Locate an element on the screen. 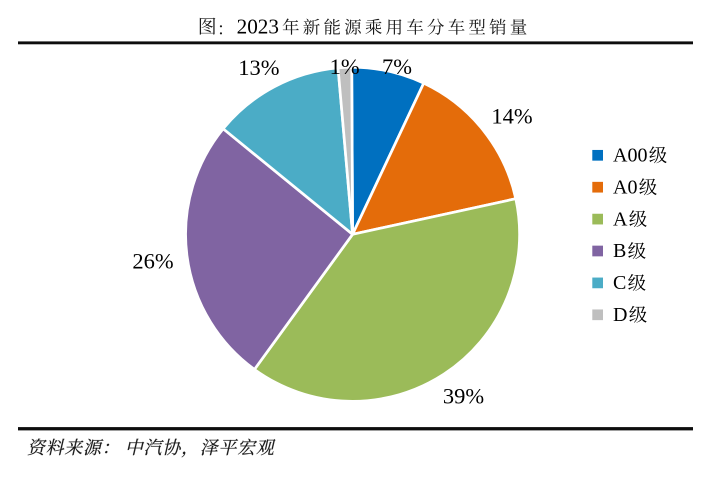 The width and height of the screenshot is (706, 481). svg-text: 2023 is located at coordinates (258, 27).